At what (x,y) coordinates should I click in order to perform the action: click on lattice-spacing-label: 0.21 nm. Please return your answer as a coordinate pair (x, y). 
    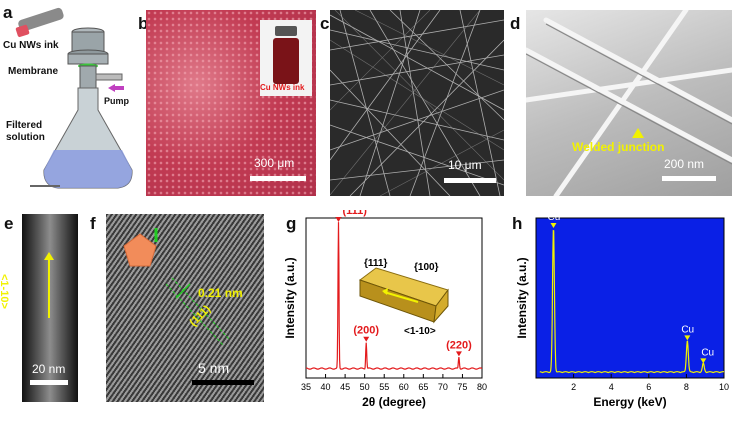
    Looking at the image, I should click on (220, 293).